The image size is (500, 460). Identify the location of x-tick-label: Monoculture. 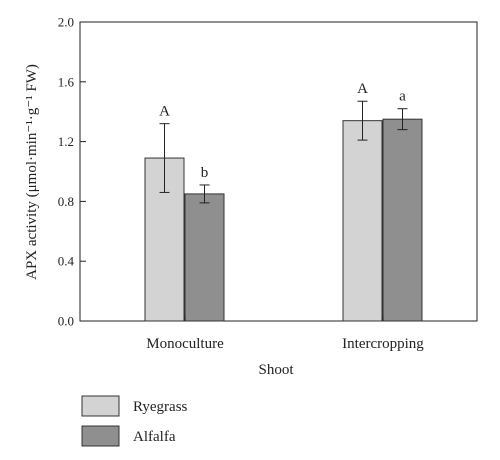
(185, 344).